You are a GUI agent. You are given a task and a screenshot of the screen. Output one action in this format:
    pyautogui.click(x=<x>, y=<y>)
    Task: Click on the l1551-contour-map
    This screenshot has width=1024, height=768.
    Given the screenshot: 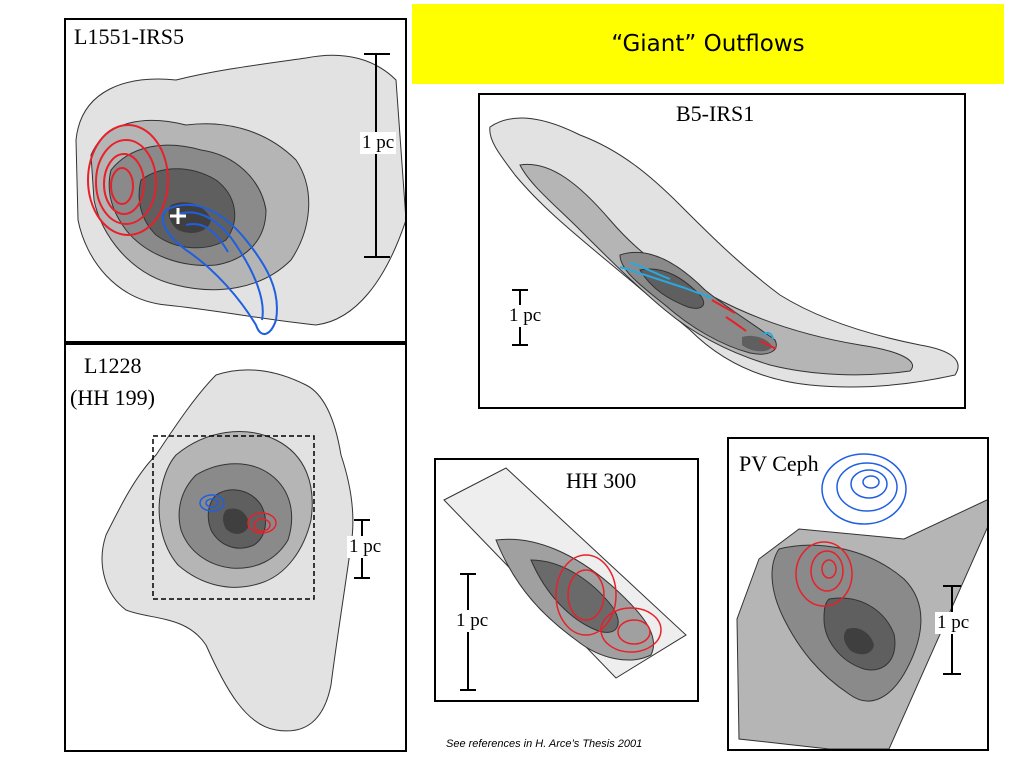 What is the action you would take?
    pyautogui.click(x=240, y=194)
    